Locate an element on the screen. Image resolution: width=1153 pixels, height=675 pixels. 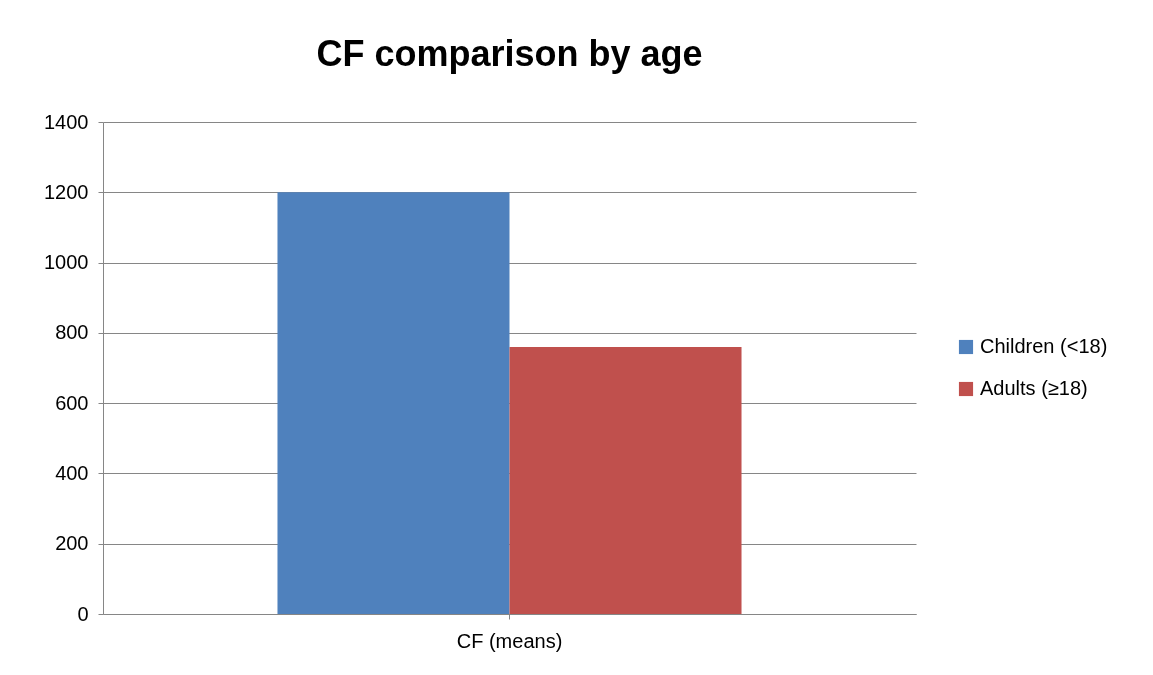
y-tick-label: 0 is located at coordinates (83, 613).